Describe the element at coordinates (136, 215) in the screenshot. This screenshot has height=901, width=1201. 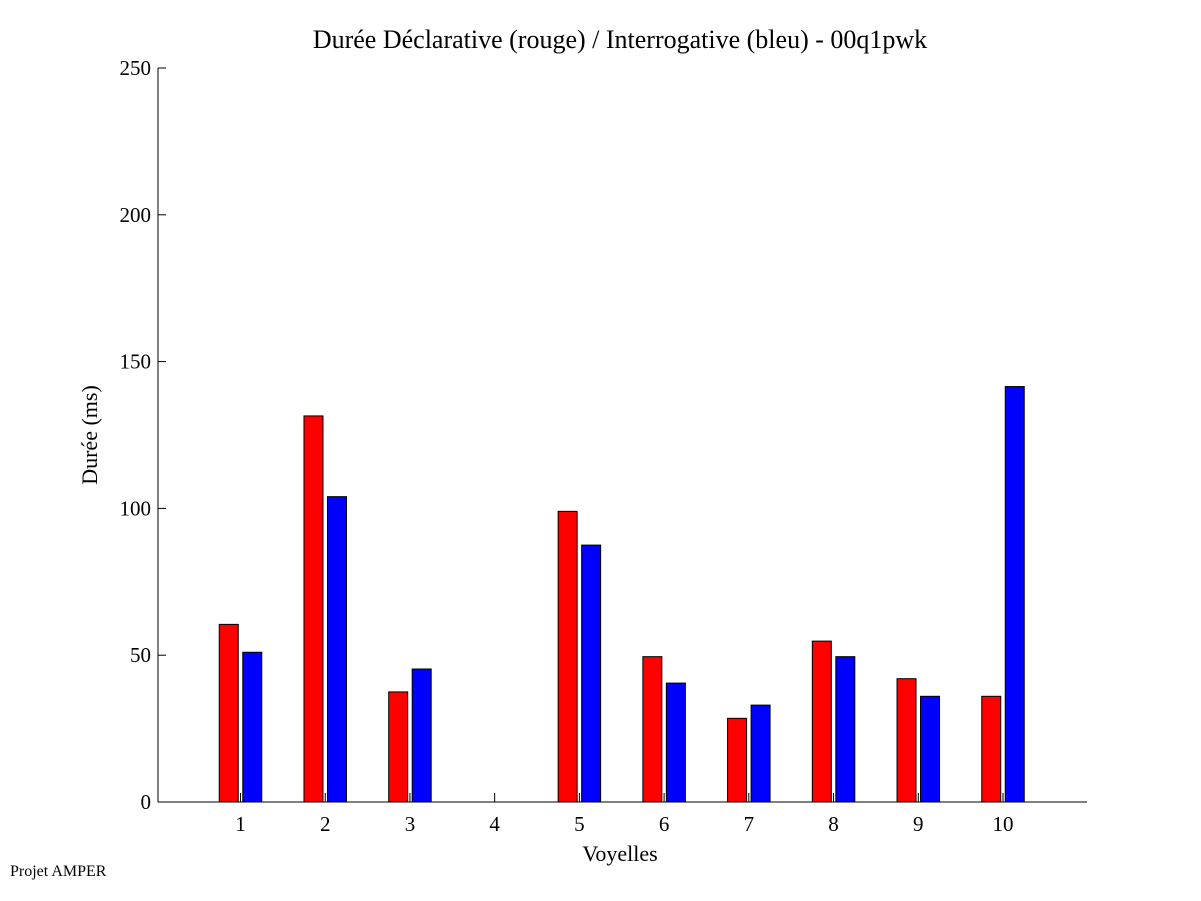
I see `y-tick-label-200: 200` at that location.